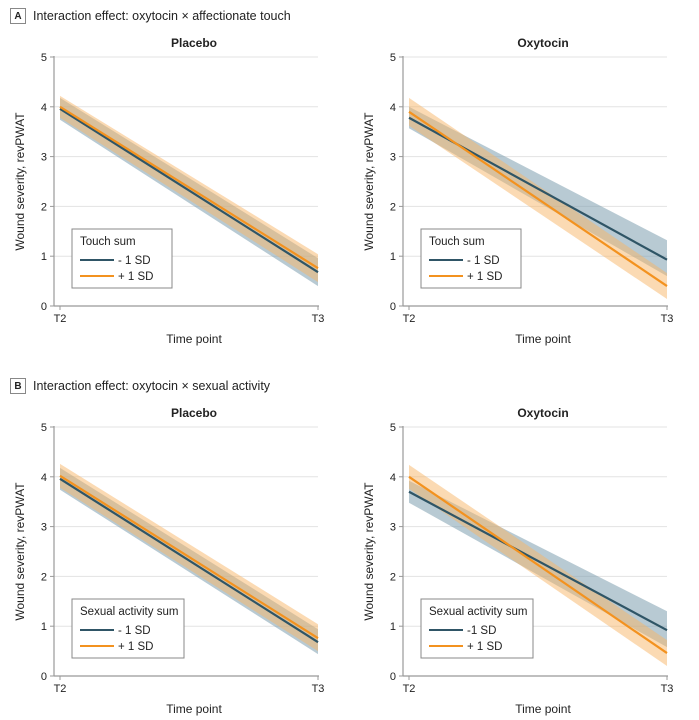 The image size is (699, 720). Describe the element at coordinates (481, 631) in the screenshot. I see `legend-label-minus-sd: -1 SD` at that location.